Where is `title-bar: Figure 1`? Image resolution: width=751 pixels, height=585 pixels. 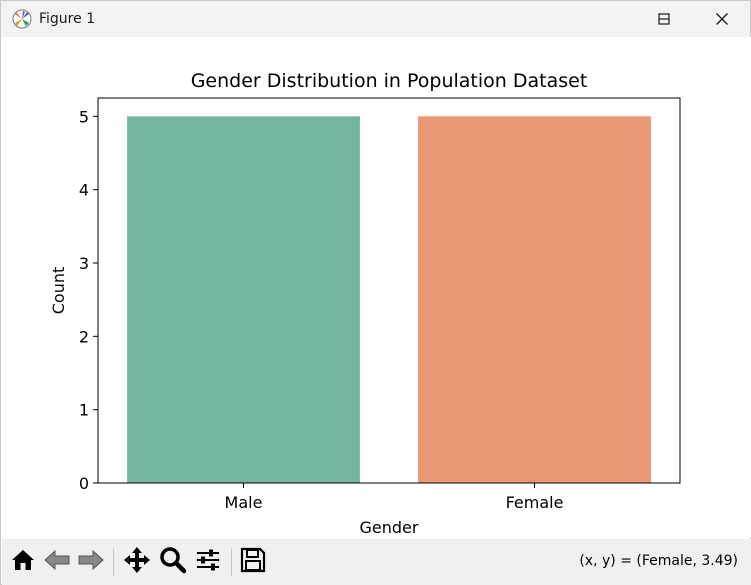
title-bar: Figure 1 is located at coordinates (375, 19).